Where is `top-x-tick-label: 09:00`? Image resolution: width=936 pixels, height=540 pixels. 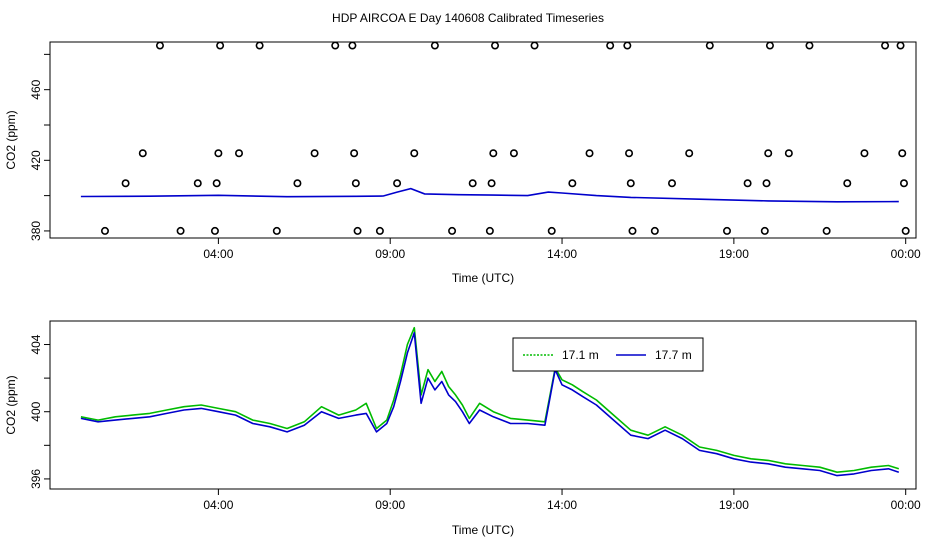 top-x-tick-label: 09:00 is located at coordinates (390, 254).